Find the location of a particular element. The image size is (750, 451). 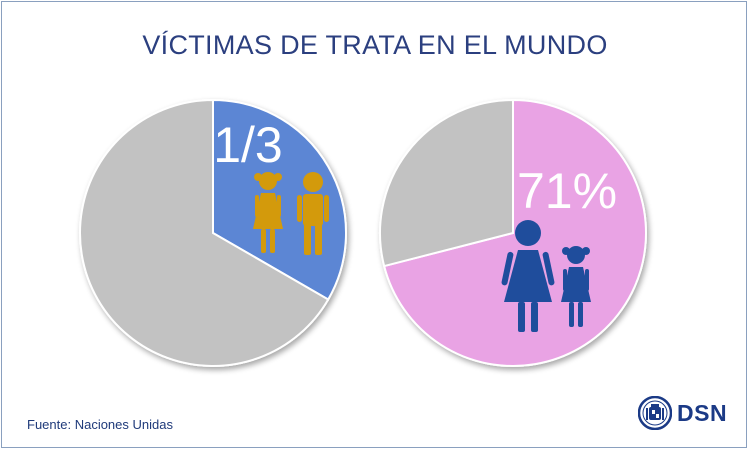

woman-icon is located at coordinates (528, 276).